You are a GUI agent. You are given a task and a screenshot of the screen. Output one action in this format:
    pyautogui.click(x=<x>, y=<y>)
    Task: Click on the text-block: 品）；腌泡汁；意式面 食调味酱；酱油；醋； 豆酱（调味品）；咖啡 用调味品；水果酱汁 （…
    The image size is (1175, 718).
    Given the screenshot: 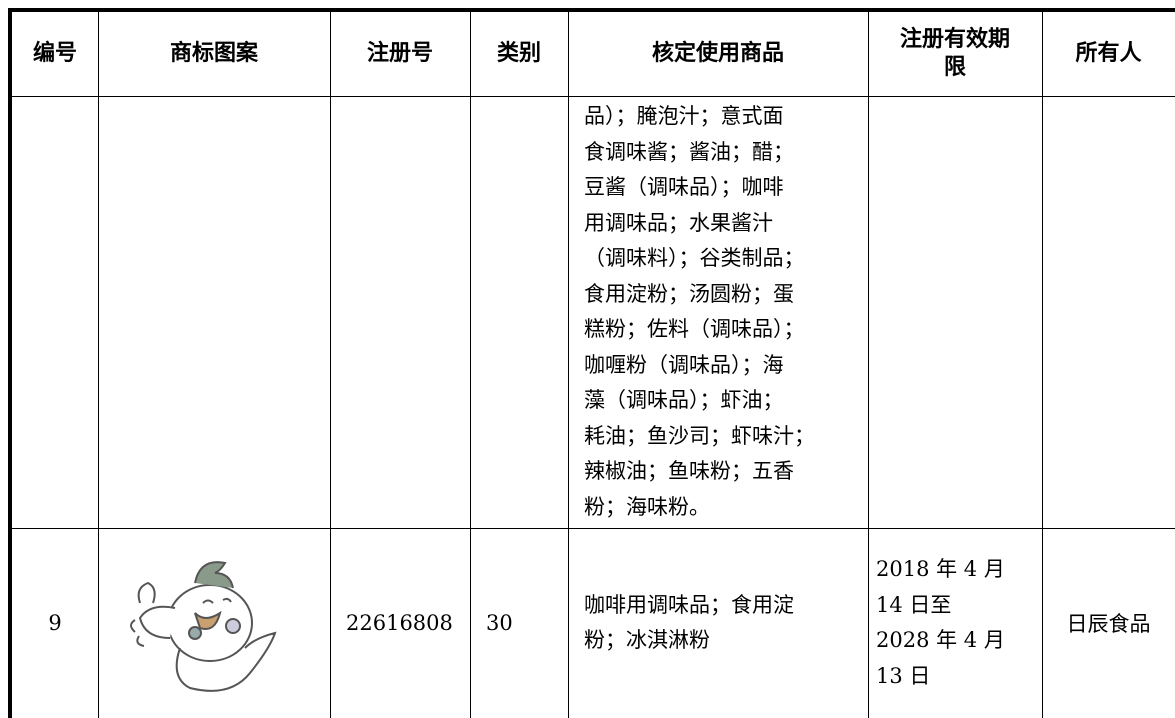 What is the action you would take?
    pyautogui.click(x=699, y=312)
    